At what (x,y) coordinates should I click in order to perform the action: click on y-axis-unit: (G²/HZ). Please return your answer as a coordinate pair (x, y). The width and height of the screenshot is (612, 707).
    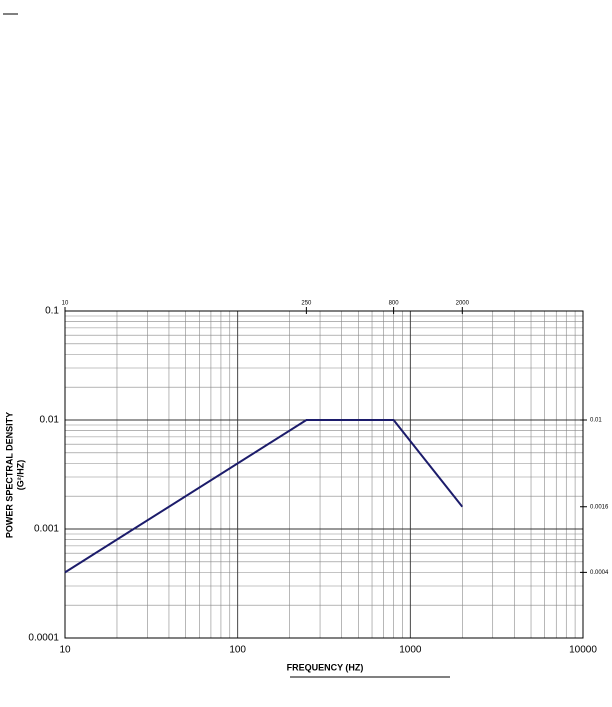
    Looking at the image, I should click on (20, 475).